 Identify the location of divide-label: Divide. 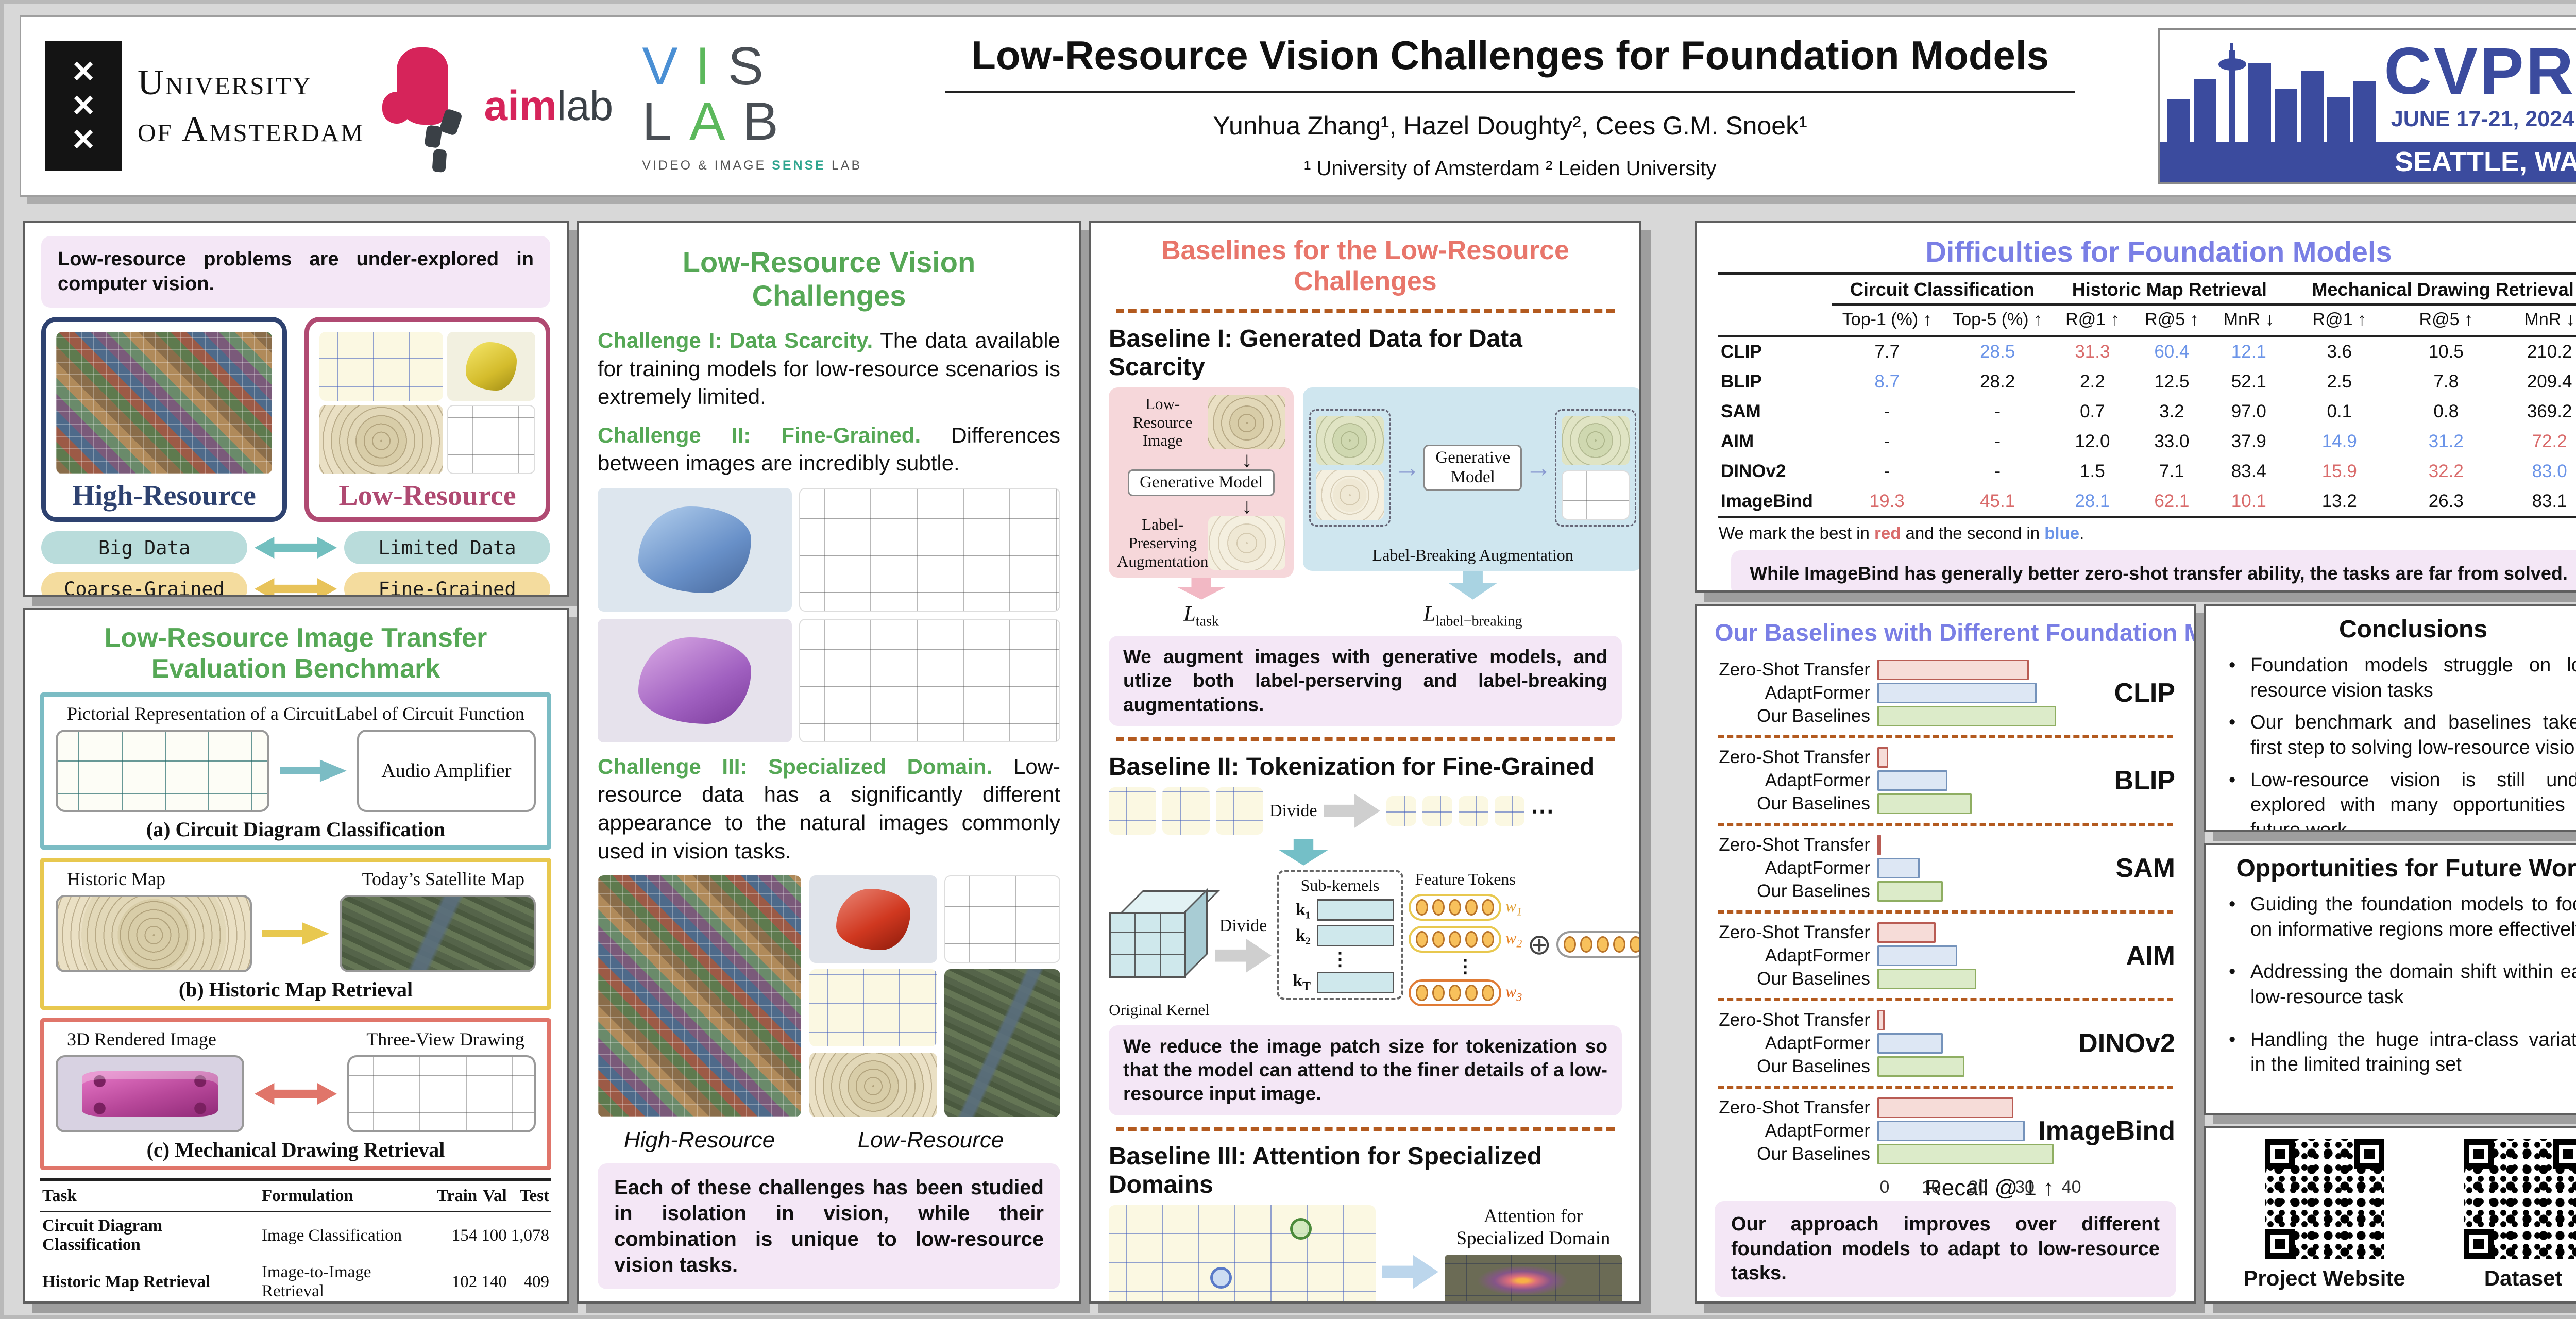
(1293, 810).